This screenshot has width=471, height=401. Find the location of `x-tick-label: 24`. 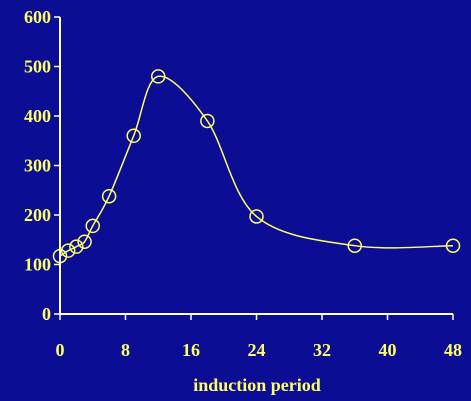

x-tick-label: 24 is located at coordinates (257, 350).